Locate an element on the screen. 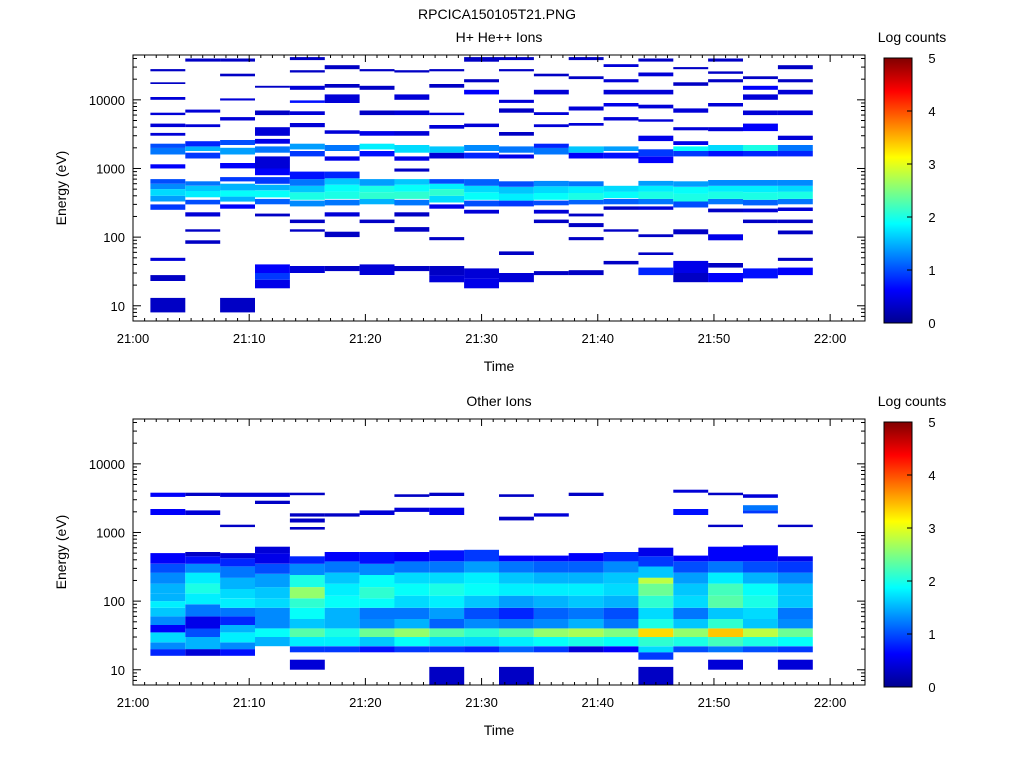 The height and width of the screenshot is (768, 1024). colorbar-tick-label: 0 is located at coordinates (931, 687).